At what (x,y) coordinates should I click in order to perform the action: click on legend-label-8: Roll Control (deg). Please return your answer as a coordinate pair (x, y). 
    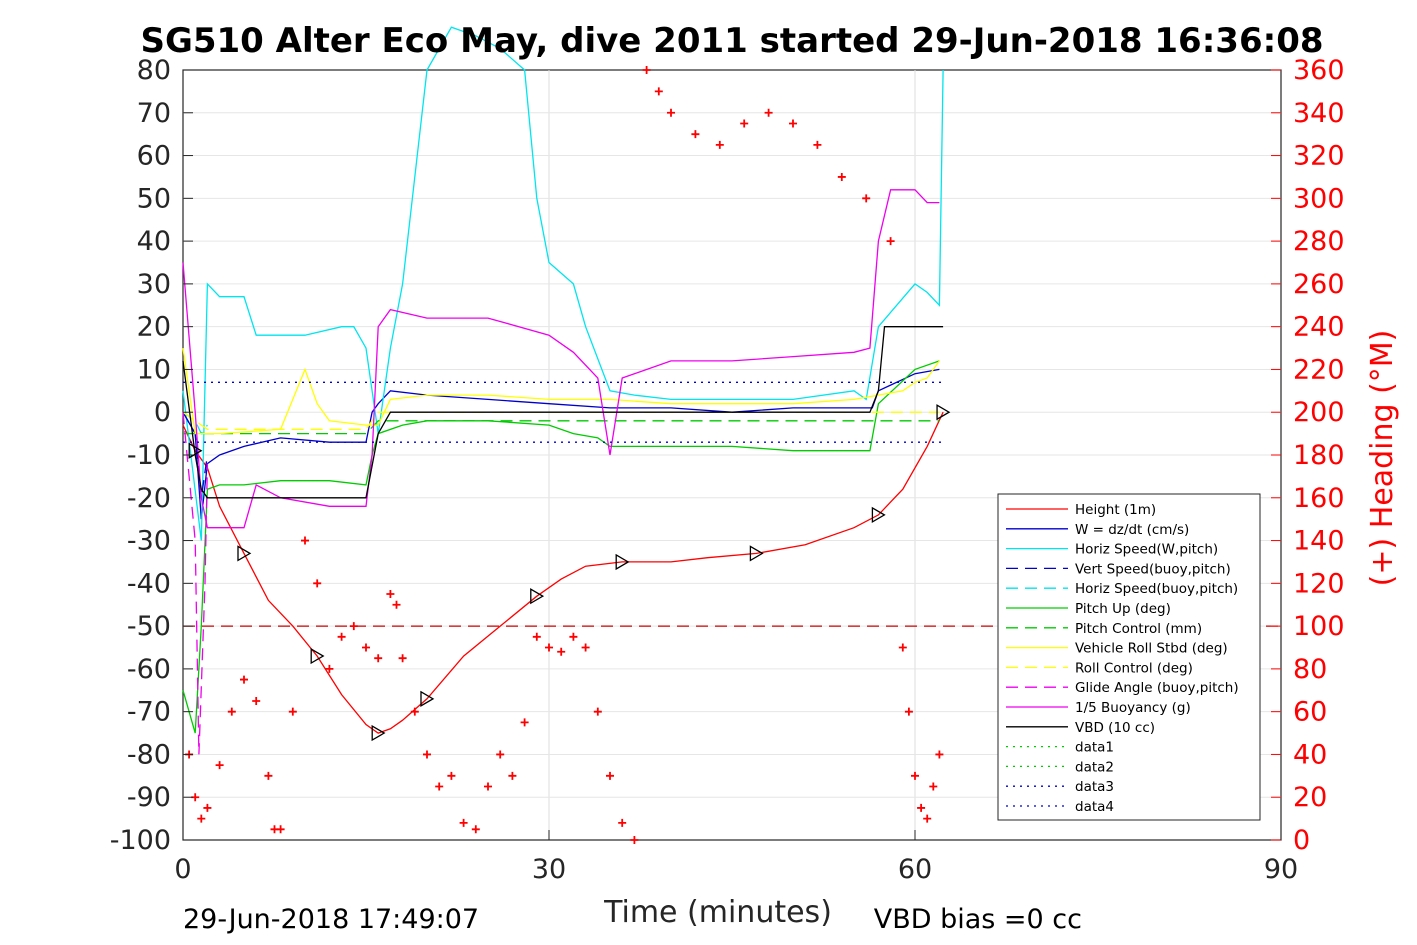
    Looking at the image, I should click on (1134, 668).